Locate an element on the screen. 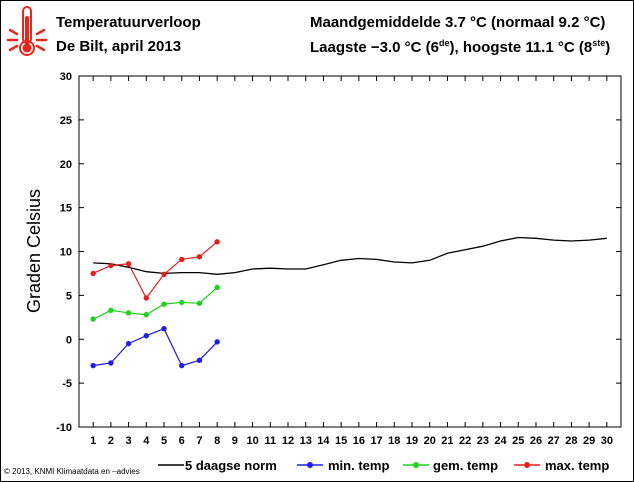 The image size is (634, 482). extremes-superscript-high: ste is located at coordinates (599, 43).